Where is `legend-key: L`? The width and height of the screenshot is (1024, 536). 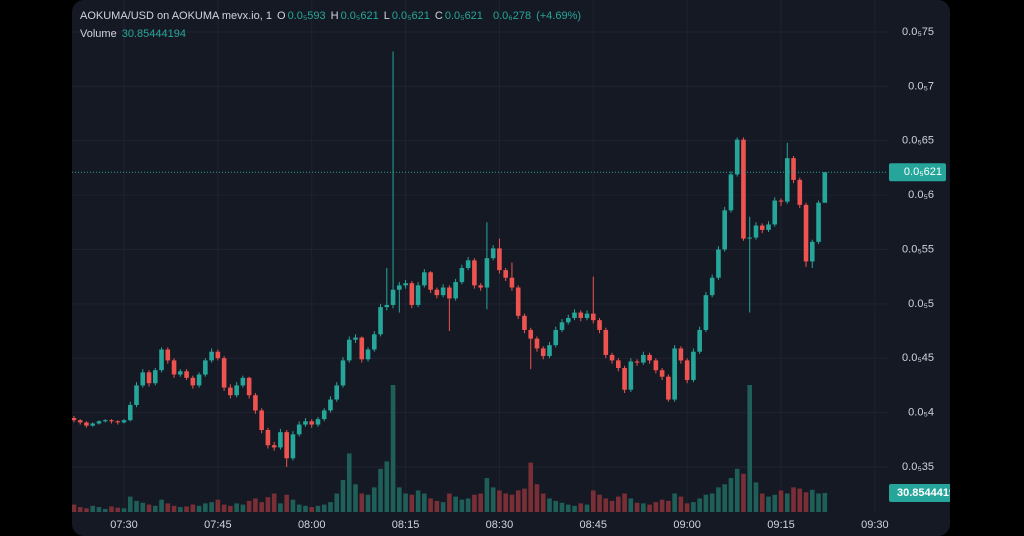
legend-key: L is located at coordinates (386, 16).